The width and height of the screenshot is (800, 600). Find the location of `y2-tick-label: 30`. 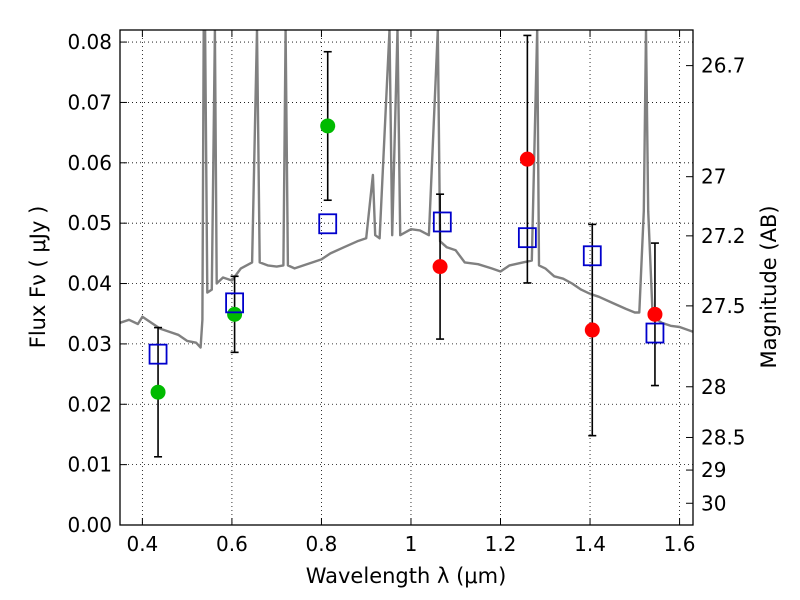

y2-tick-label: 30 is located at coordinates (713, 503).